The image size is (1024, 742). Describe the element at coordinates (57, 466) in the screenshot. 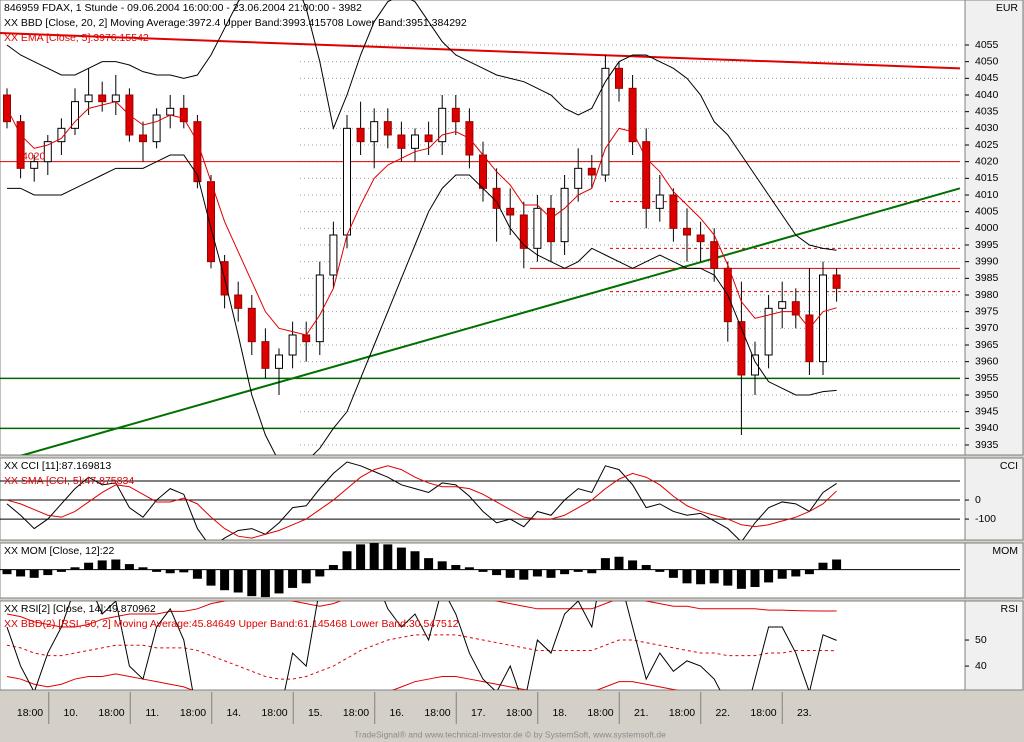

I see `legend-entry: XX CCI [11]:87.169813` at that location.